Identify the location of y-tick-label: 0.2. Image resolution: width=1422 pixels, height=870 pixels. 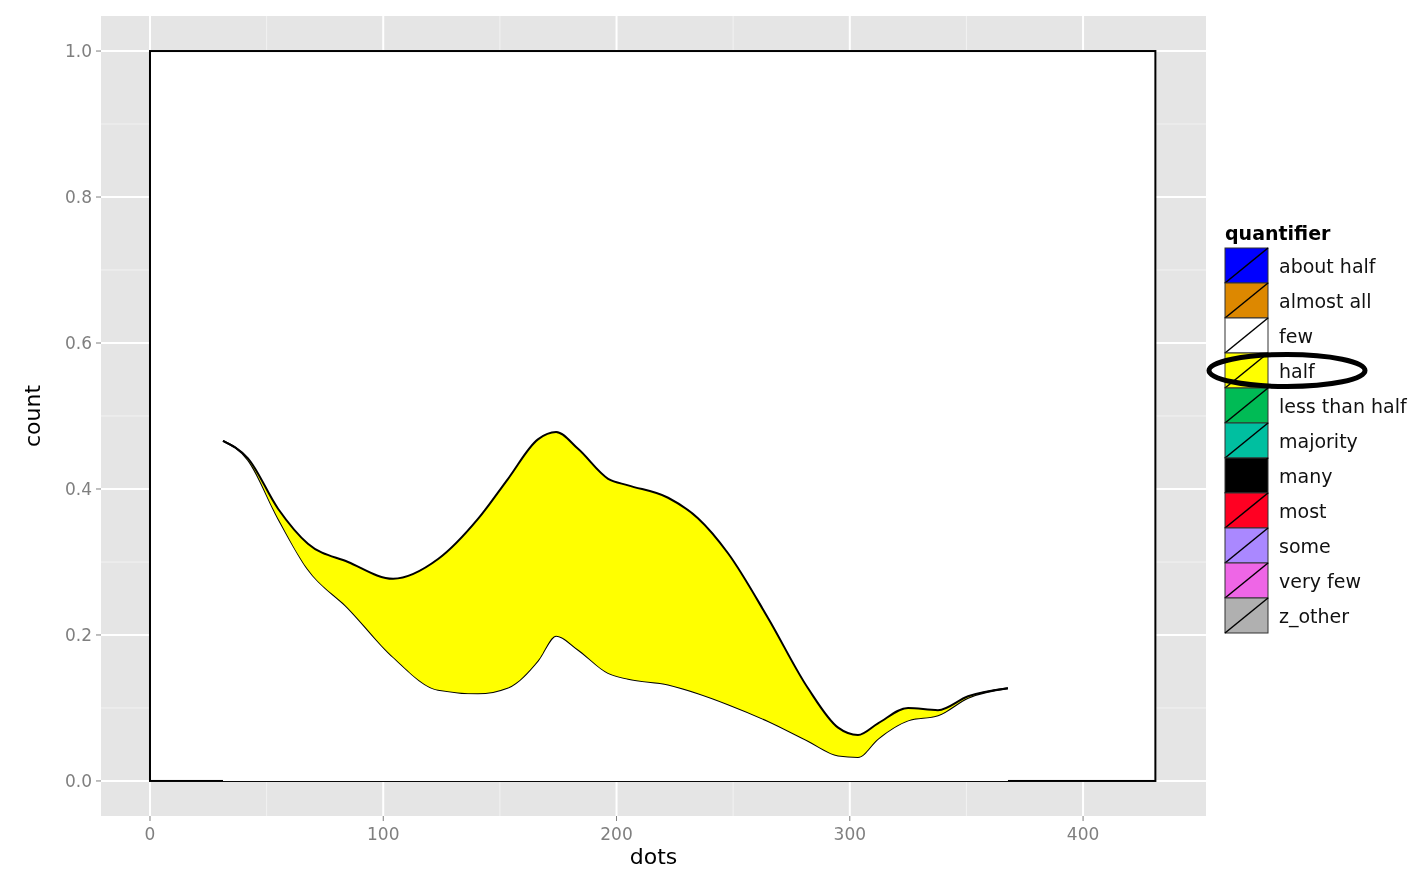
(78, 634).